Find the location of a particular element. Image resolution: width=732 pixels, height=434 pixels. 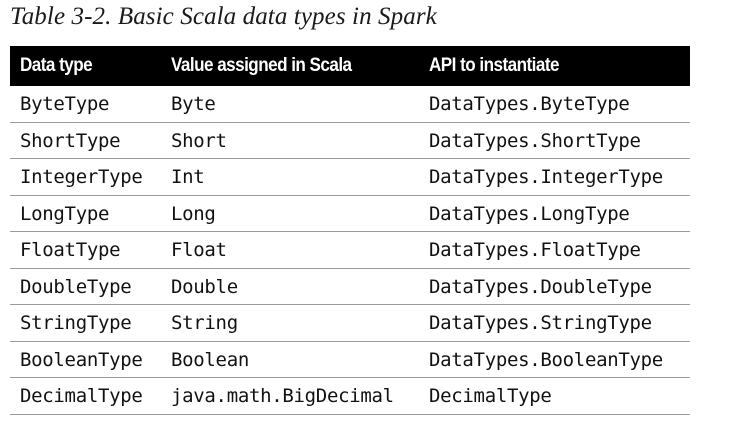

cell-api: DataTypes.DoubleType is located at coordinates (540, 286).